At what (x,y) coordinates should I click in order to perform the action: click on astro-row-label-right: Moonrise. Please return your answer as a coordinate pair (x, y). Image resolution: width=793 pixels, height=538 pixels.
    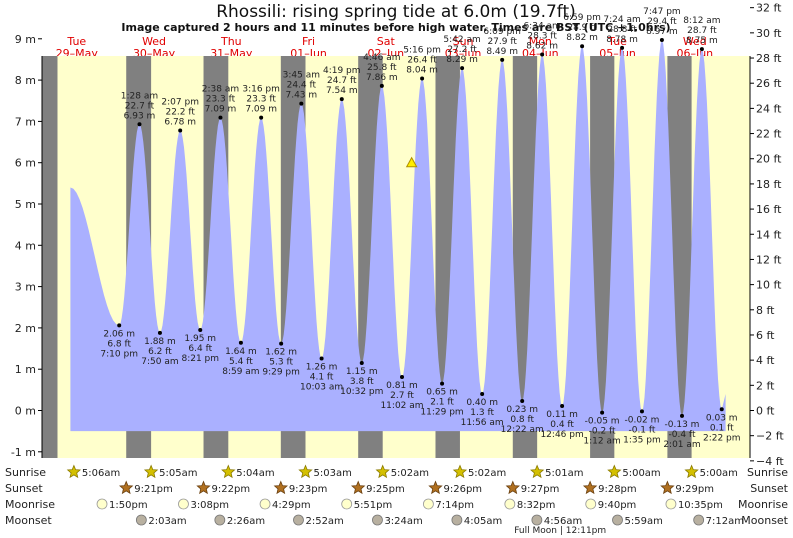
    Looking at the image, I should click on (763, 504).